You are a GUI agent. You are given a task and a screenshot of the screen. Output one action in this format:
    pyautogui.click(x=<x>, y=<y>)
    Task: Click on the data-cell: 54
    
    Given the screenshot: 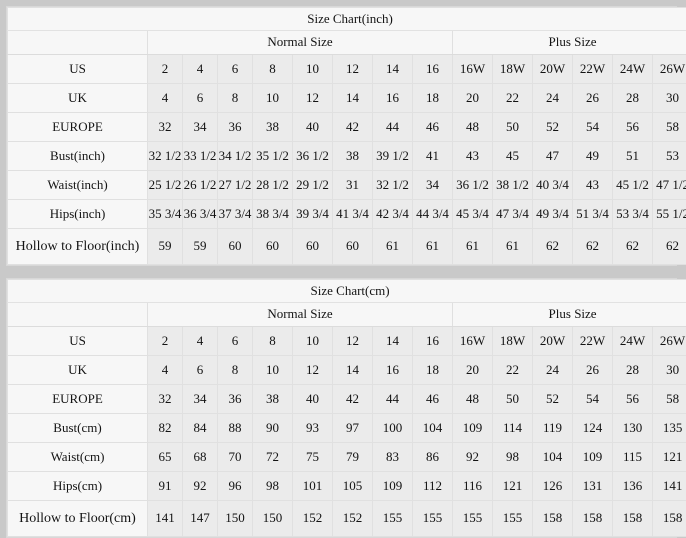 What is the action you would take?
    pyautogui.click(x=593, y=399)
    